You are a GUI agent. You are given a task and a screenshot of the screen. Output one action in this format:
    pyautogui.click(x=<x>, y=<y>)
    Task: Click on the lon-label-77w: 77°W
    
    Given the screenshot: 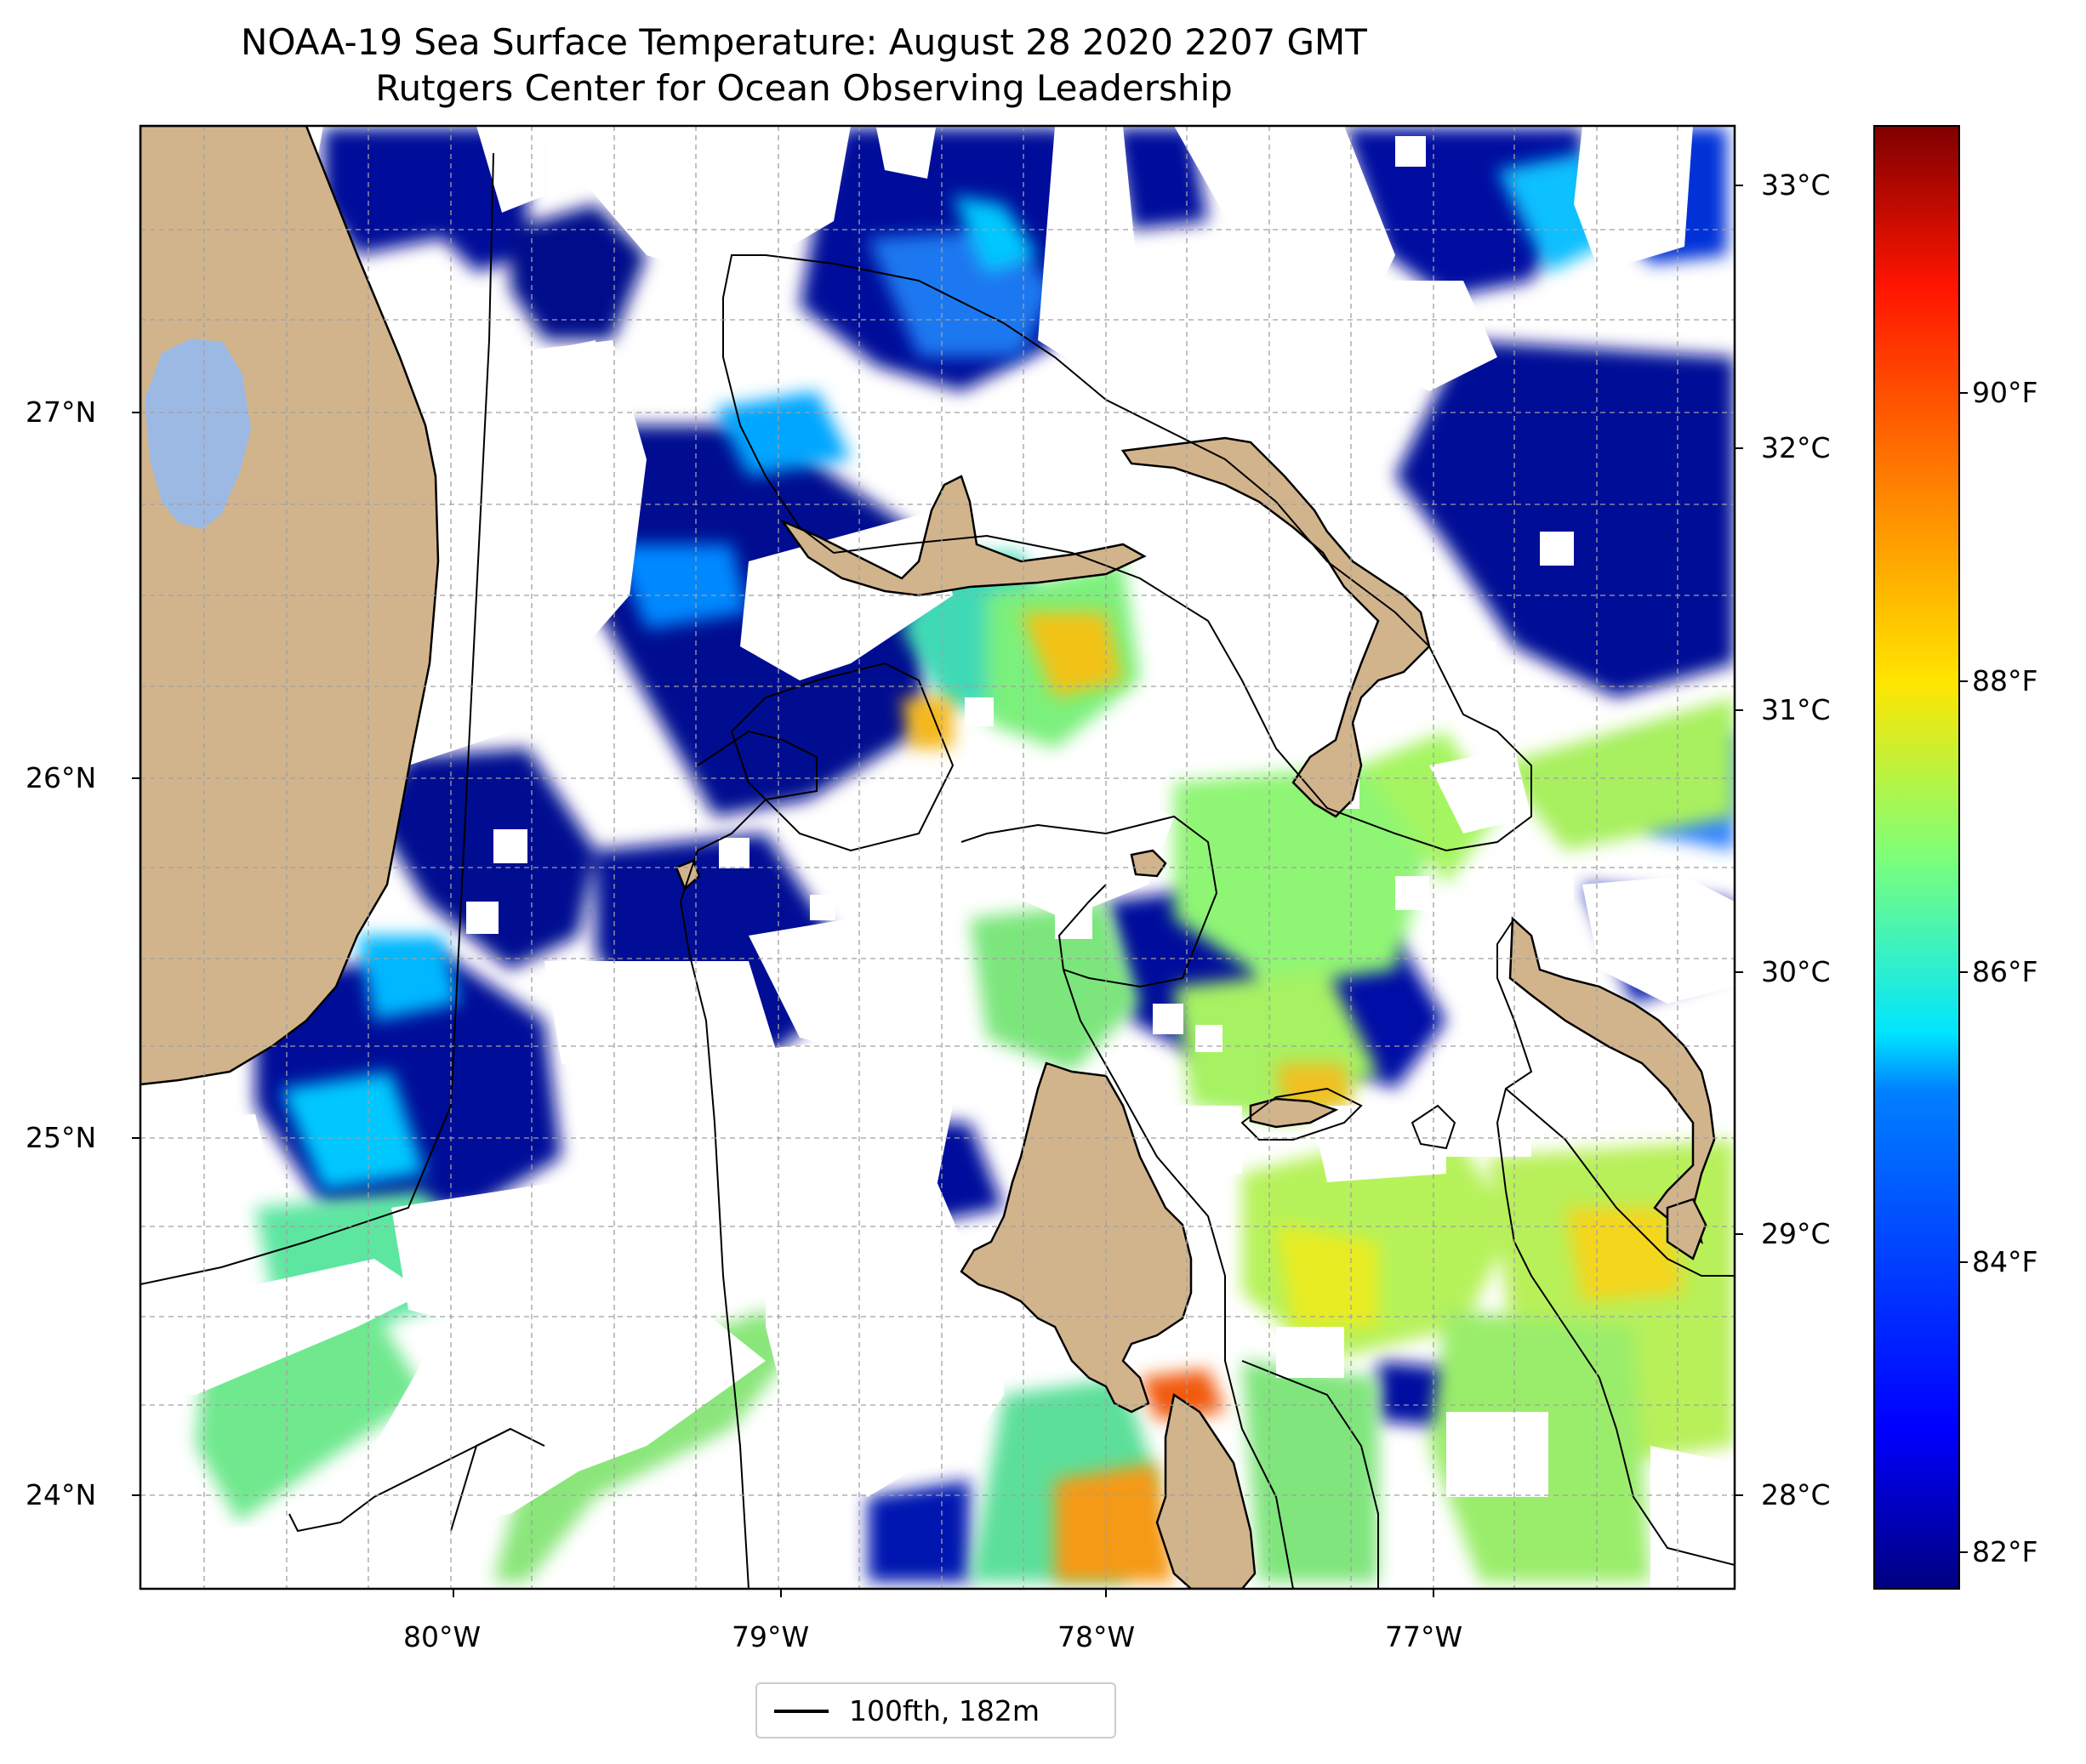 What is the action you would take?
    pyautogui.click(x=1424, y=1636)
    